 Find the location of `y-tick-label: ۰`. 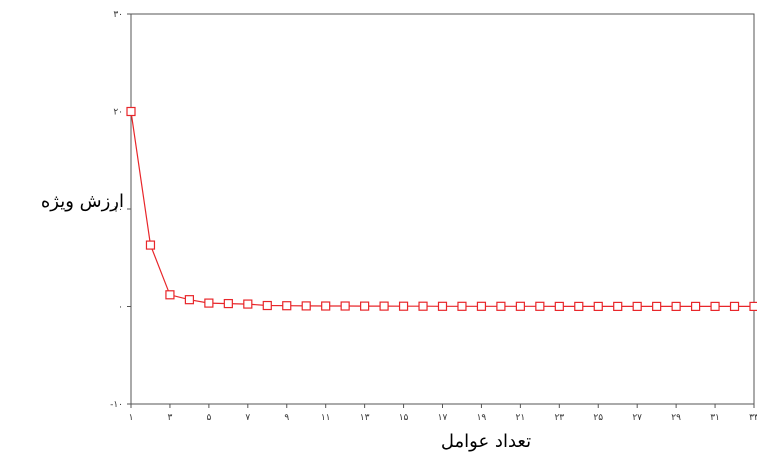

y-tick-label: ۰ is located at coordinates (120, 308).